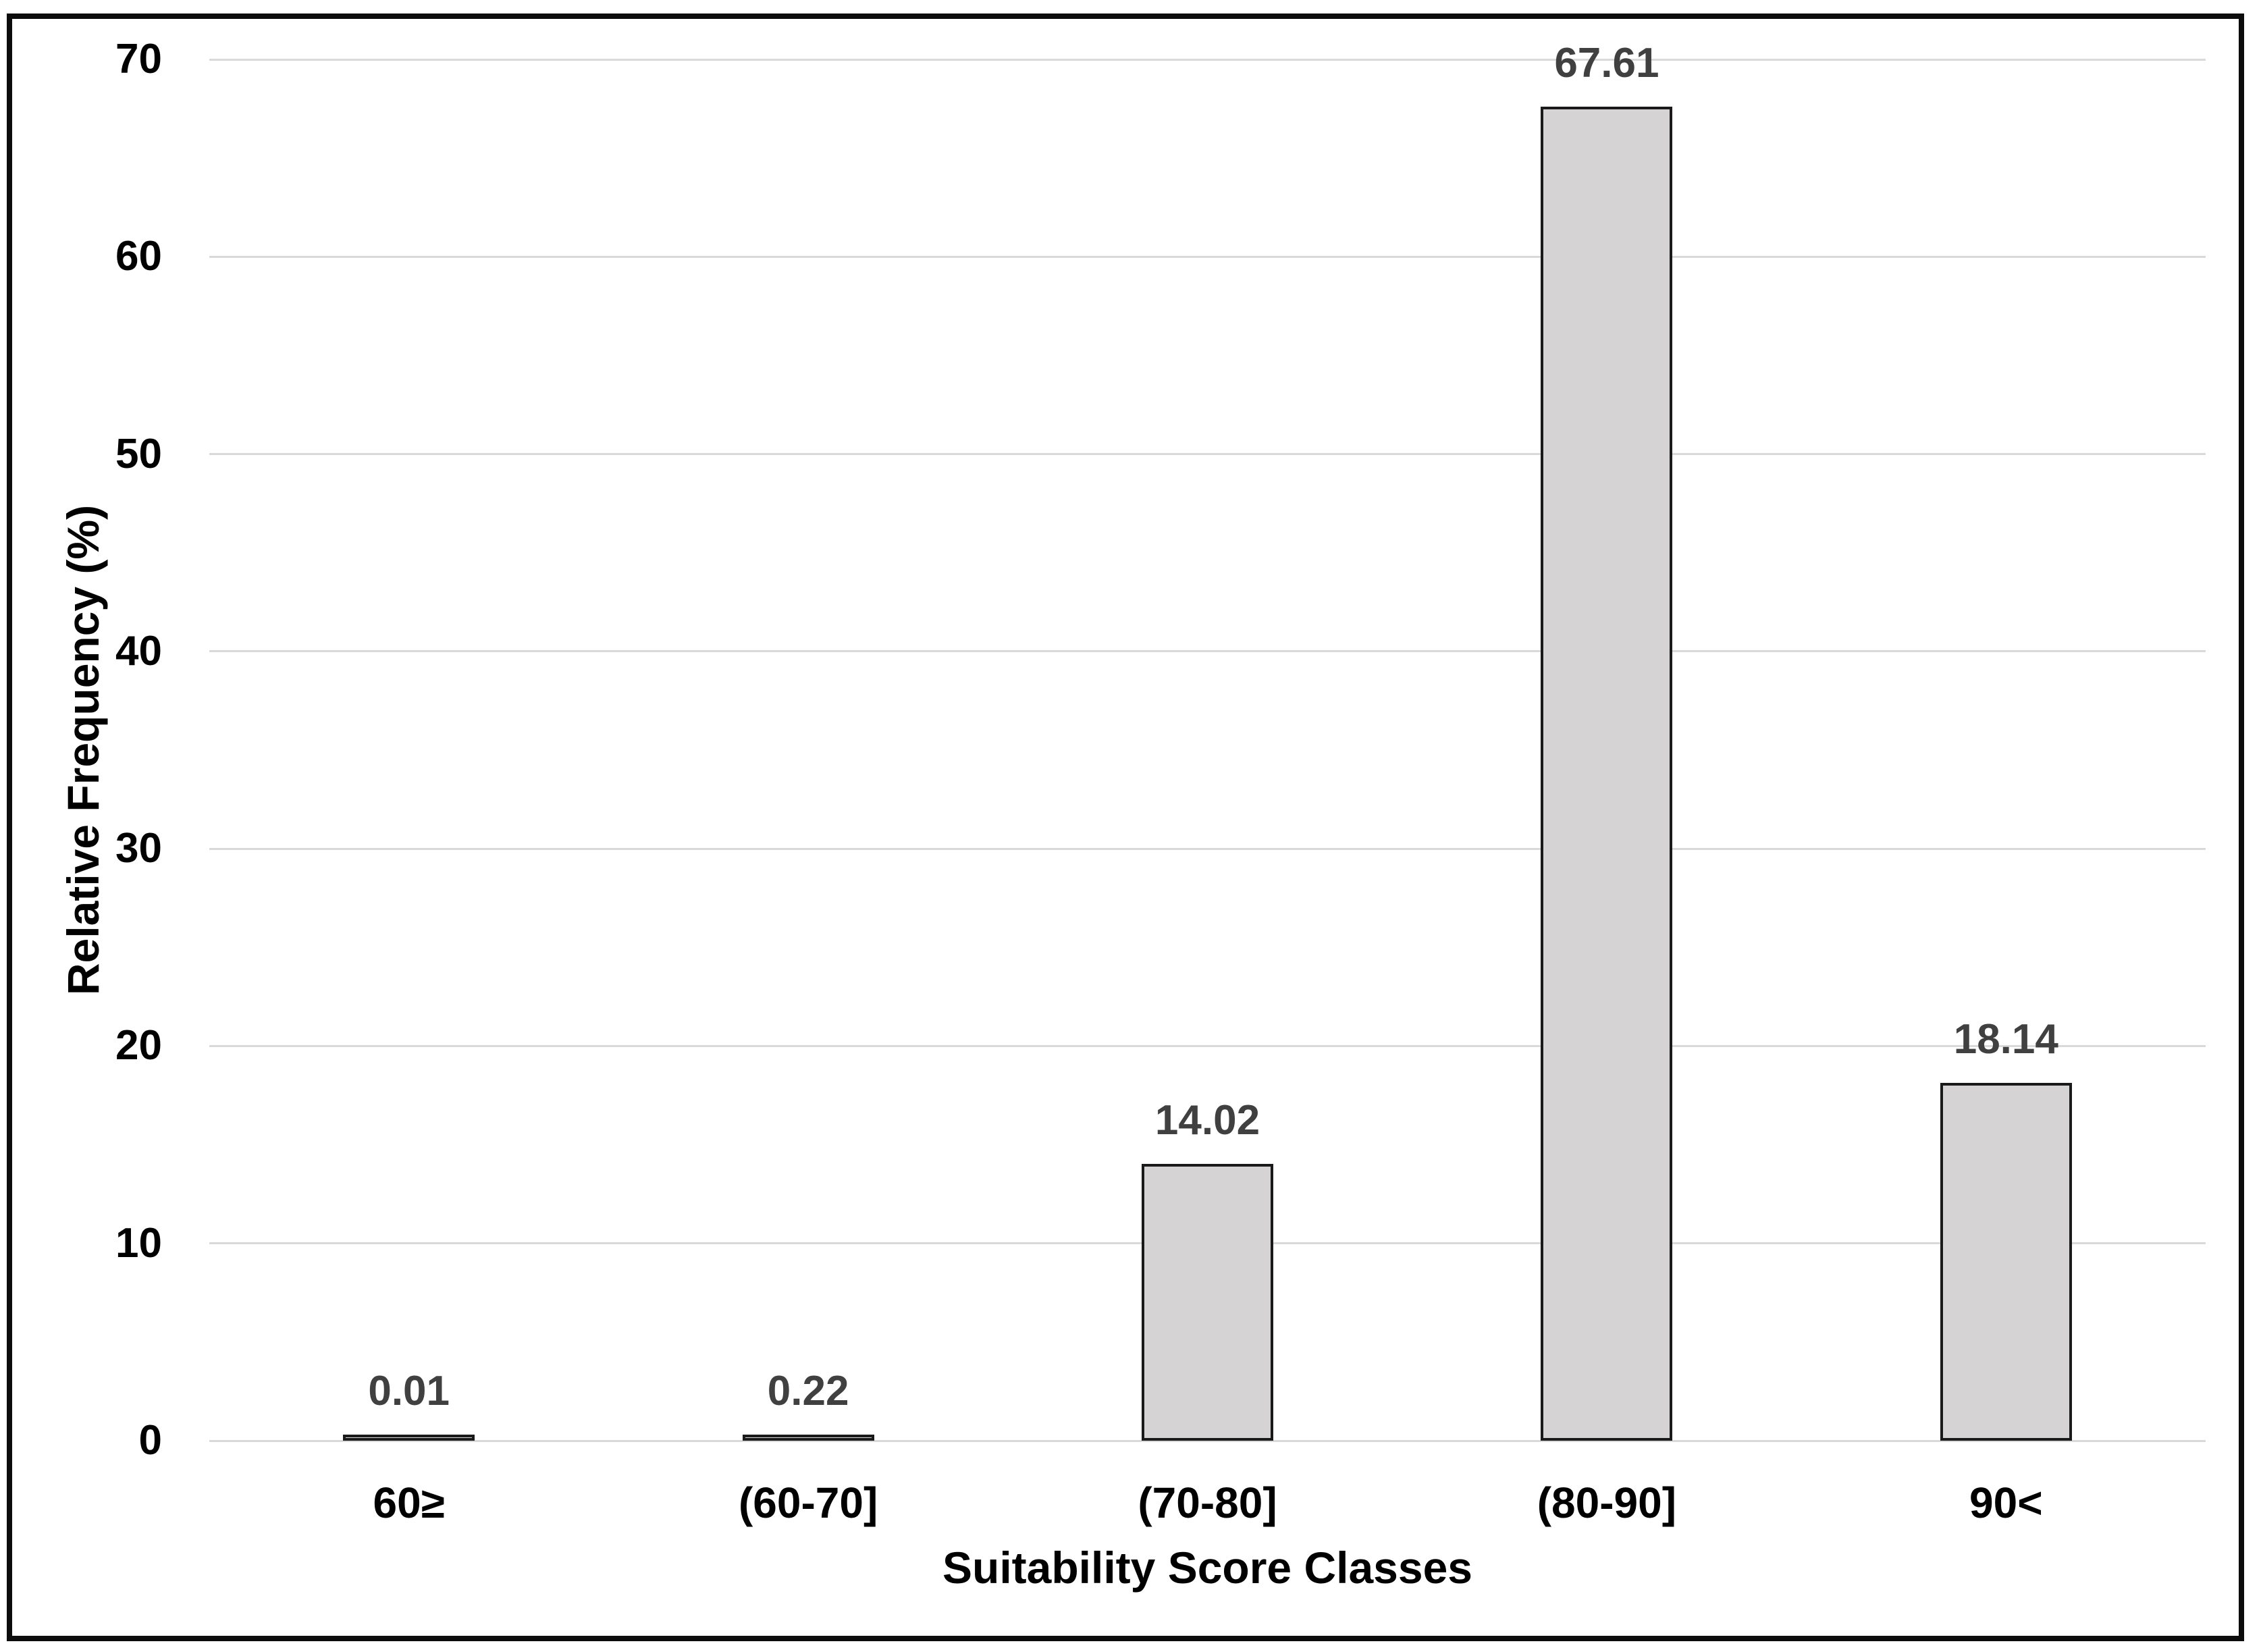 Image resolution: width=2261 pixels, height=1652 pixels. Describe the element at coordinates (2006, 1039) in the screenshot. I see `bar-value-label: 18.14` at that location.